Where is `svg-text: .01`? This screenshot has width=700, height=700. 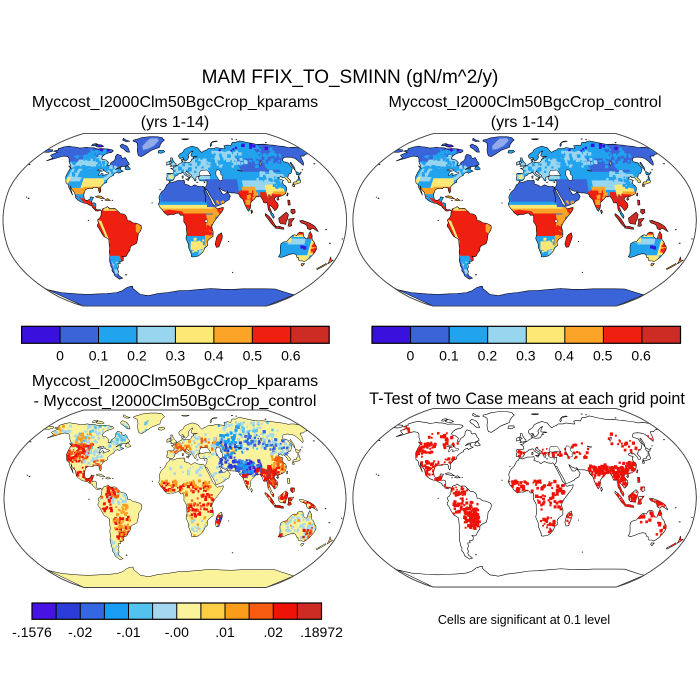 svg-text: .01 is located at coordinates (225, 632).